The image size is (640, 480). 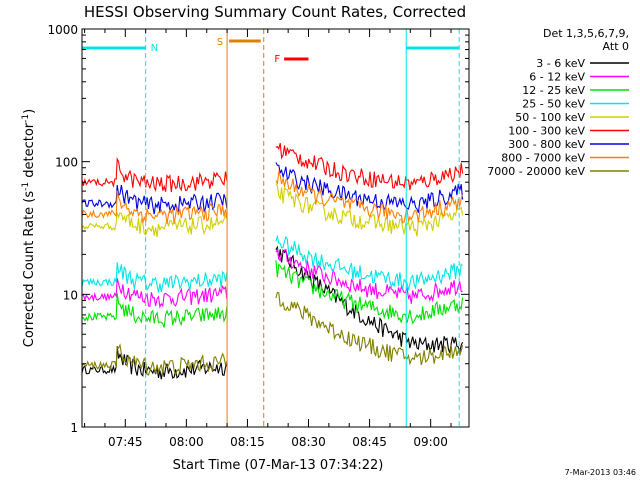 I want to click on y-tick-label: 1000, so click(x=62, y=30).